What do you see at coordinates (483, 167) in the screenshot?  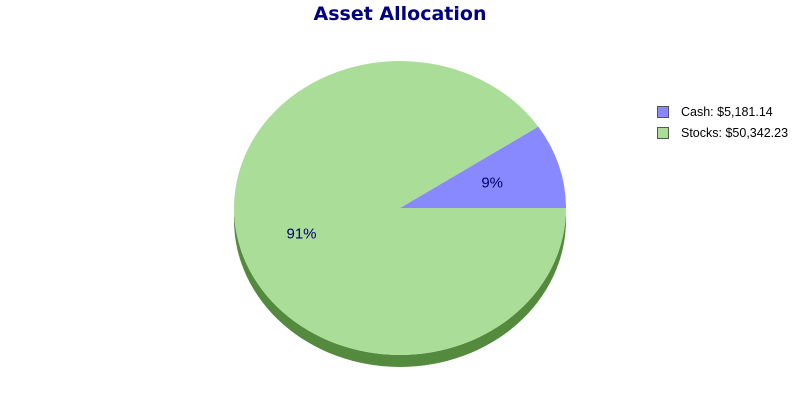 I see `pie-slice-cash` at bounding box center [483, 167].